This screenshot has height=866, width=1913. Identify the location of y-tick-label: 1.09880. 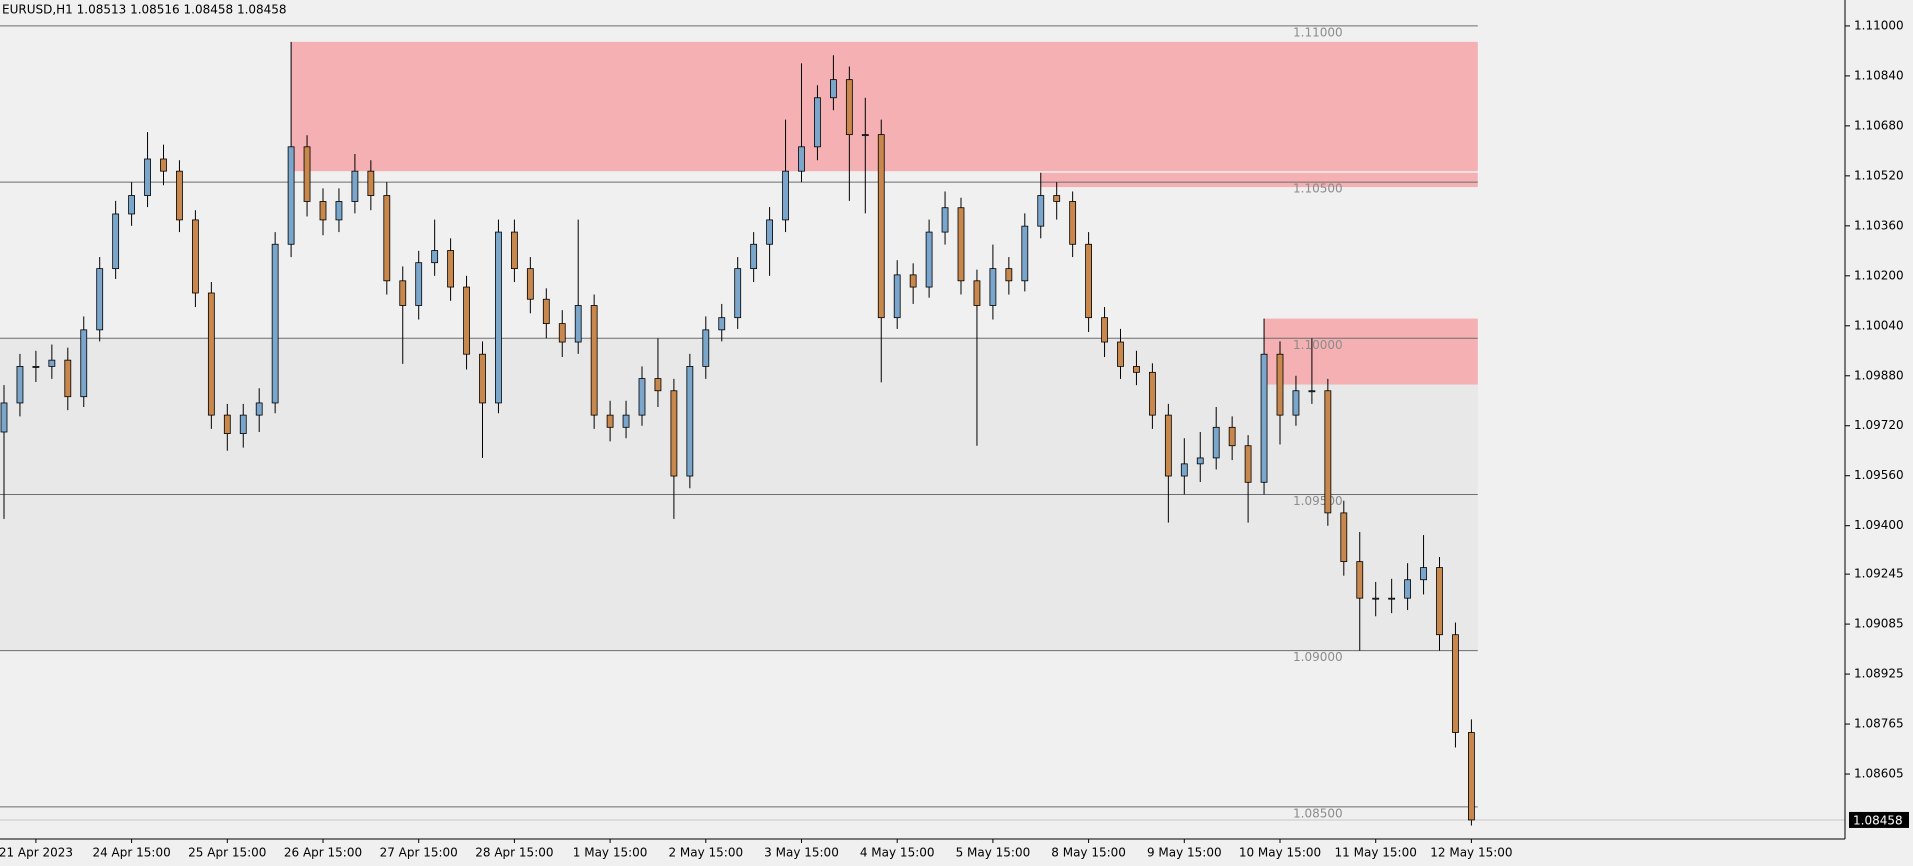
(1879, 375).